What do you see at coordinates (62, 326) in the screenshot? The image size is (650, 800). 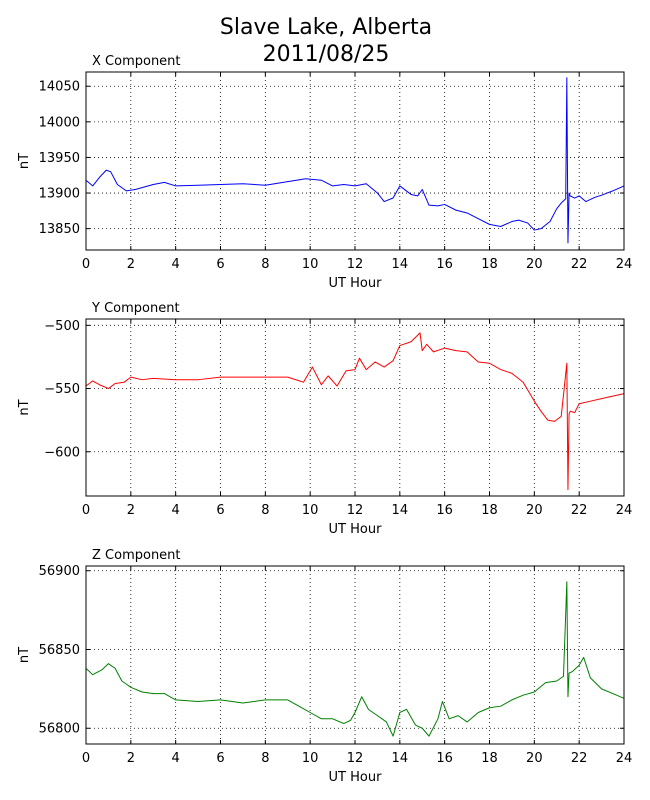 I see `y-tick-label: −500` at bounding box center [62, 326].